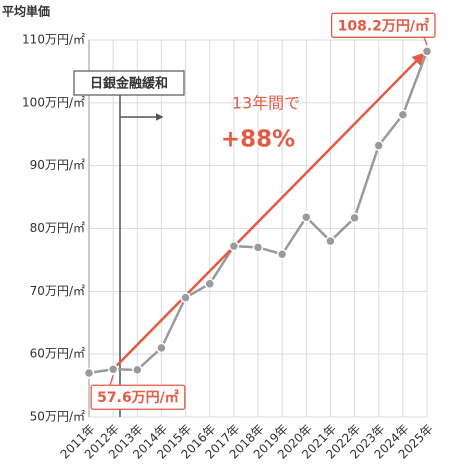 The width and height of the screenshot is (450, 470). What do you see at coordinates (26, 11) in the screenshot?
I see `y-axis-label: 平均単価` at bounding box center [26, 11].